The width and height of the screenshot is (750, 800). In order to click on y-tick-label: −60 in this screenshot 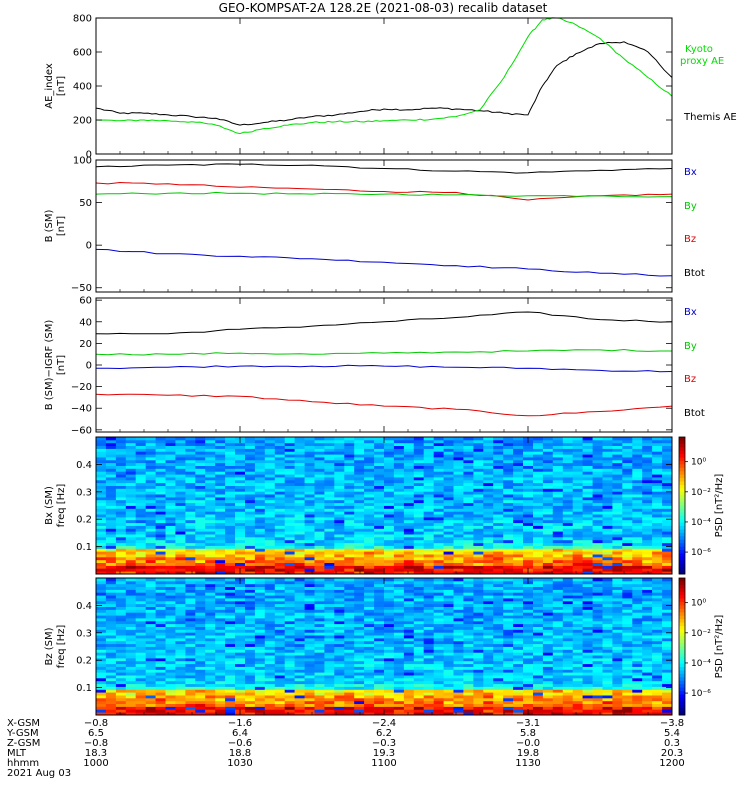, I will do `click(81, 430)`.